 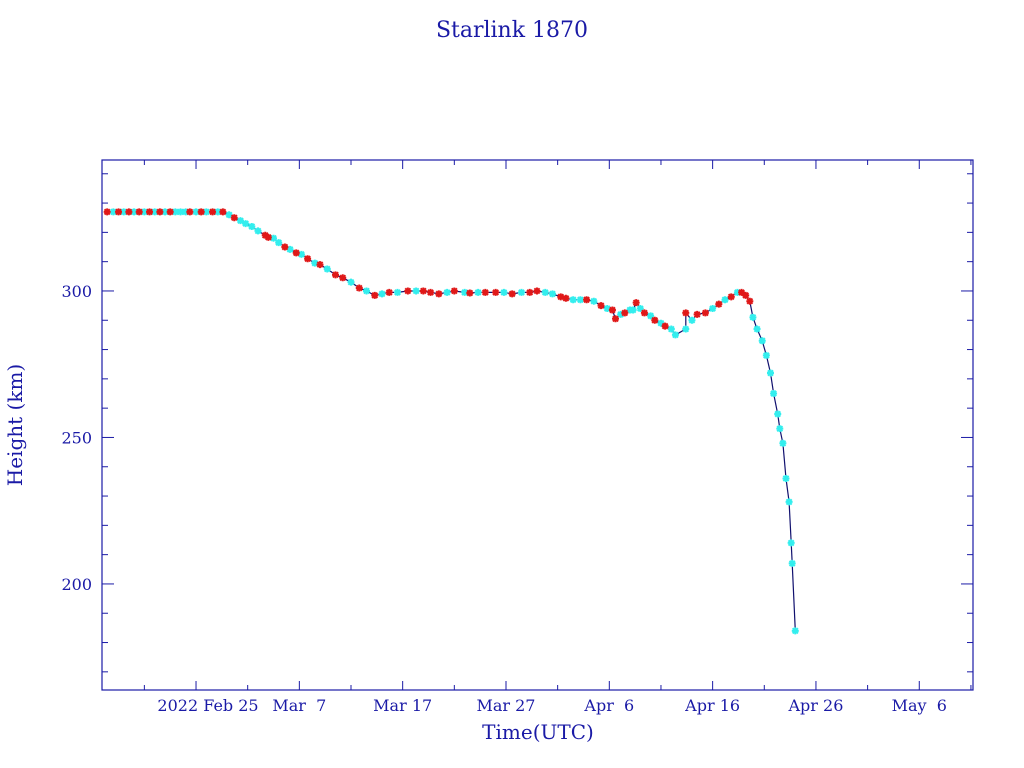 What do you see at coordinates (608, 705) in the screenshot?
I see `x-tick-label: Apr 6` at bounding box center [608, 705].